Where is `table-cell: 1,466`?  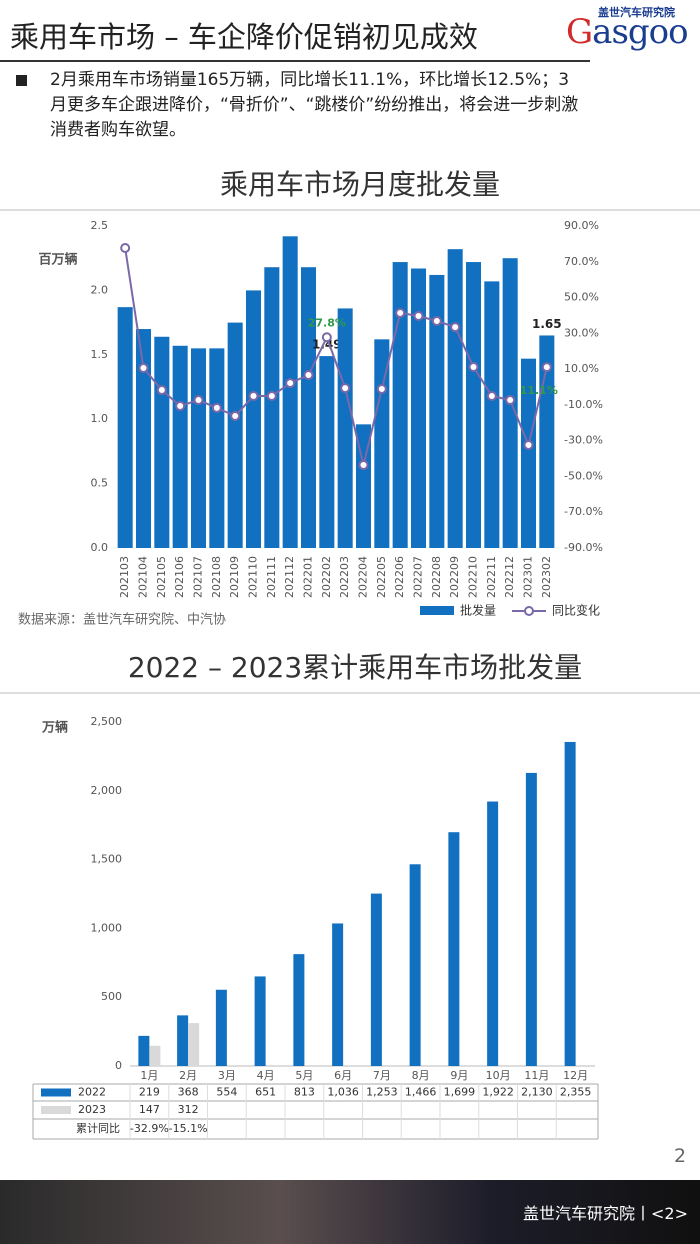 table-cell: 1,466 is located at coordinates (421, 1092).